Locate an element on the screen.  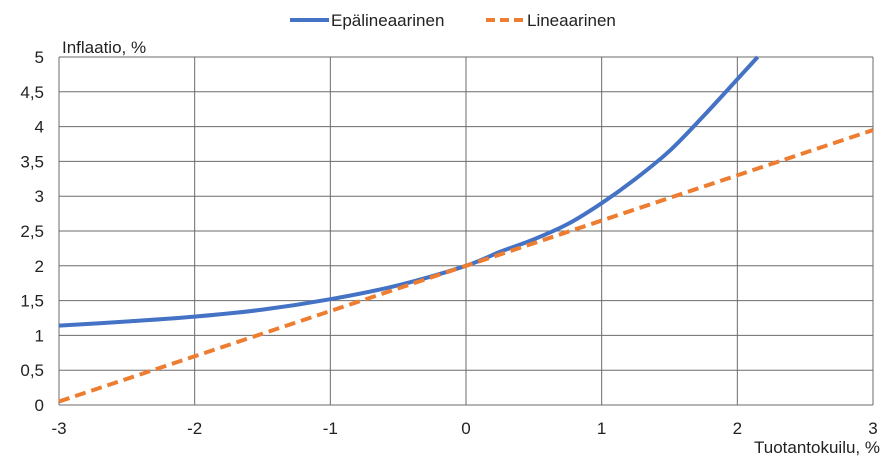
x-tick-label: 3 is located at coordinates (872, 428).